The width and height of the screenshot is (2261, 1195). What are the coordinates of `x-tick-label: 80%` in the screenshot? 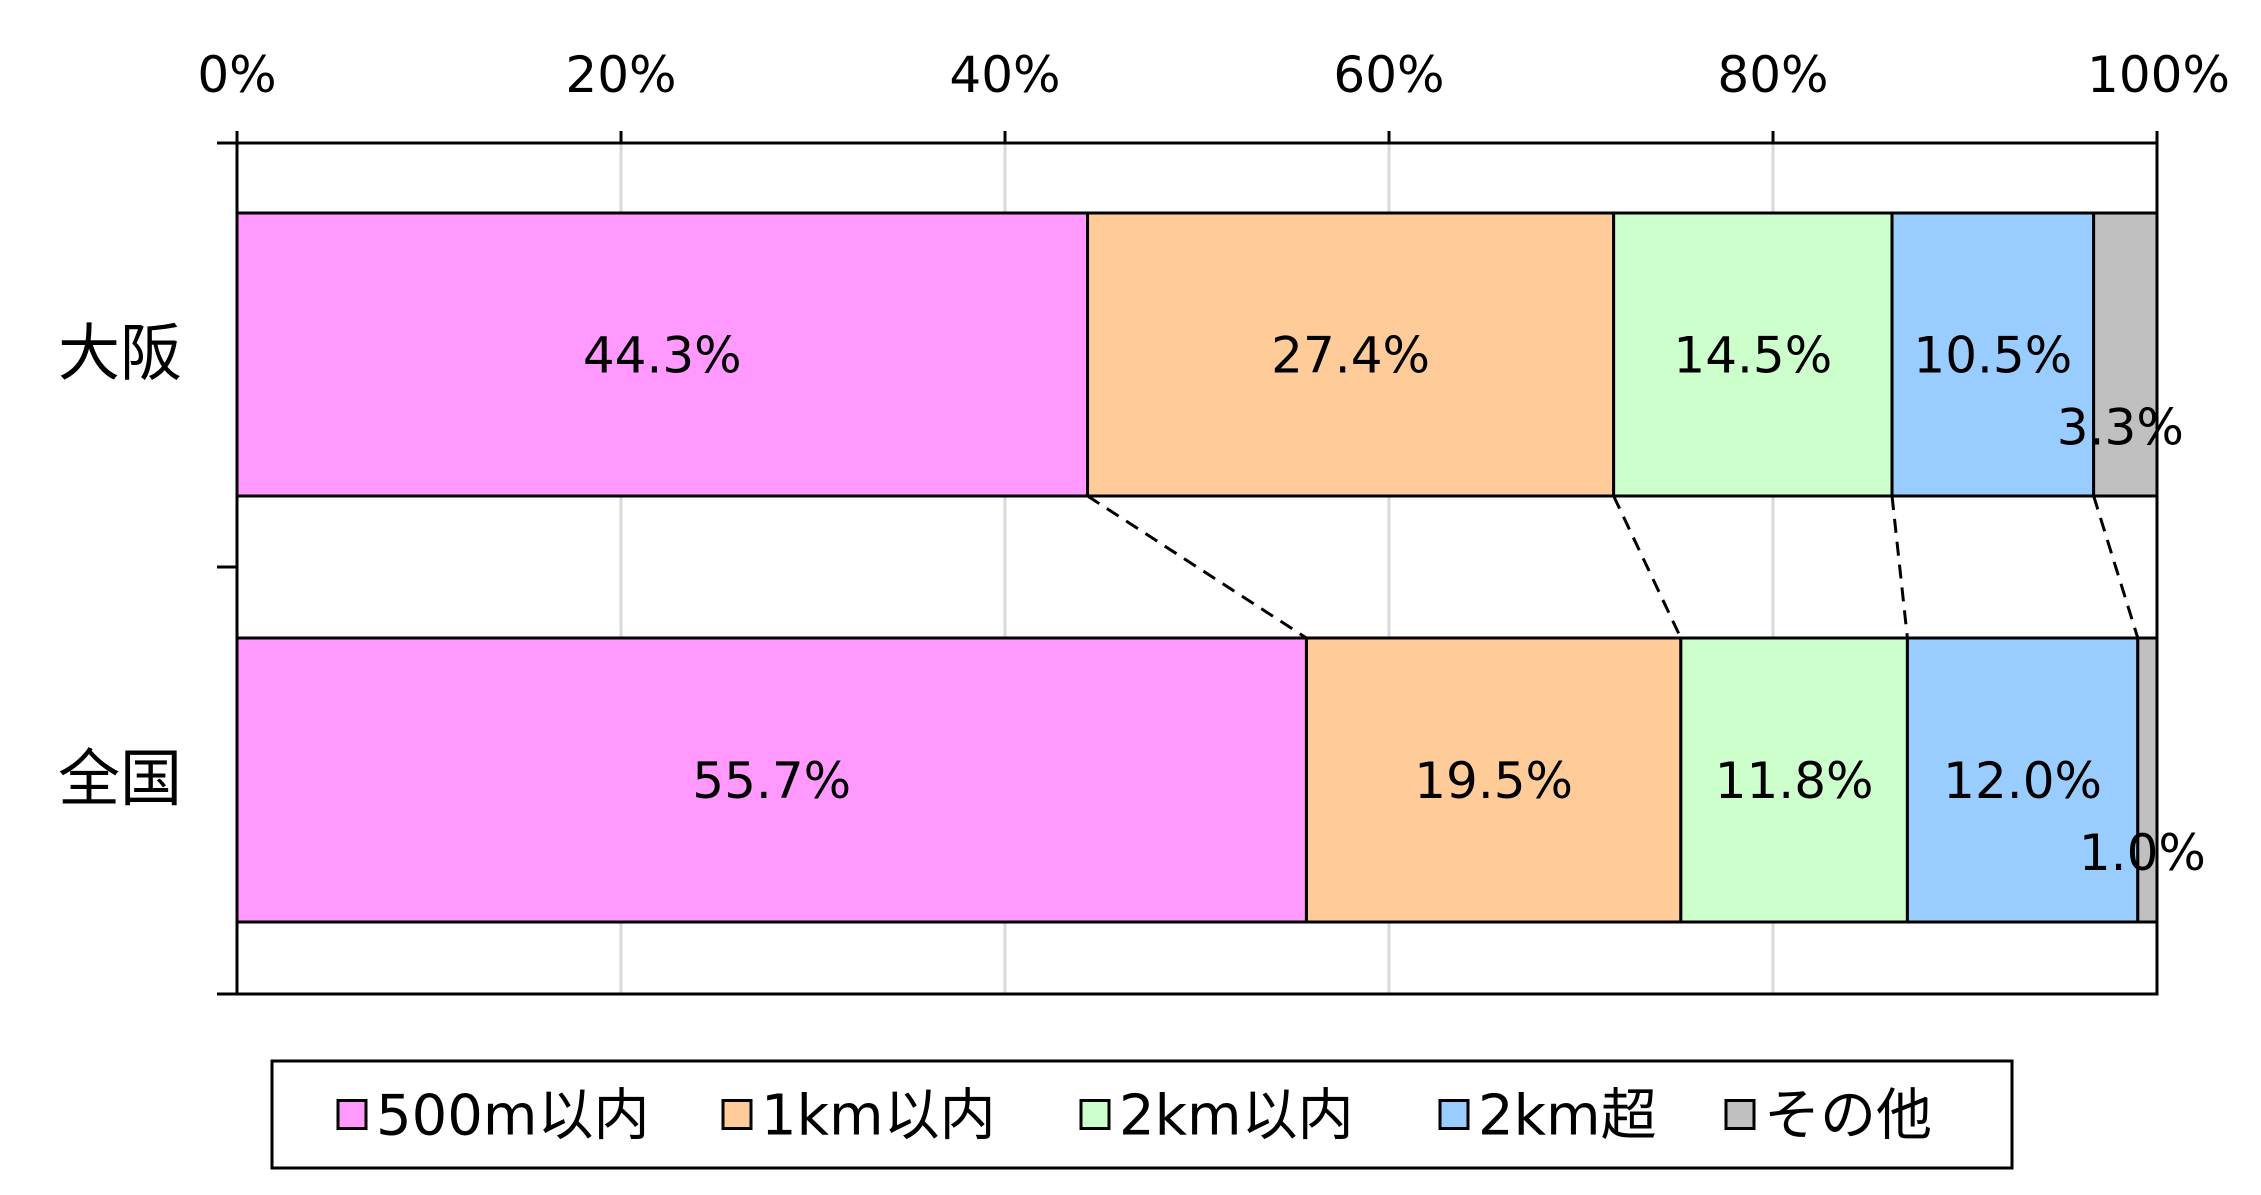 It's located at (1772, 75).